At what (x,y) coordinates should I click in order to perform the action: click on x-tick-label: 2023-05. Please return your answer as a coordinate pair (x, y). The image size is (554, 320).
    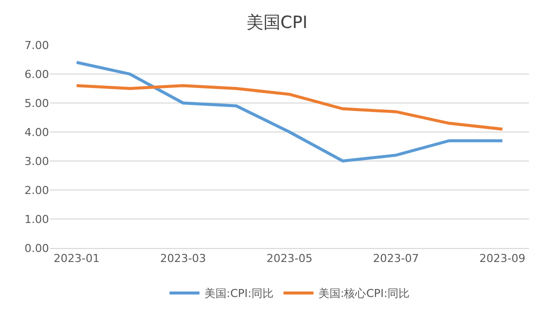
    Looking at the image, I should click on (289, 259).